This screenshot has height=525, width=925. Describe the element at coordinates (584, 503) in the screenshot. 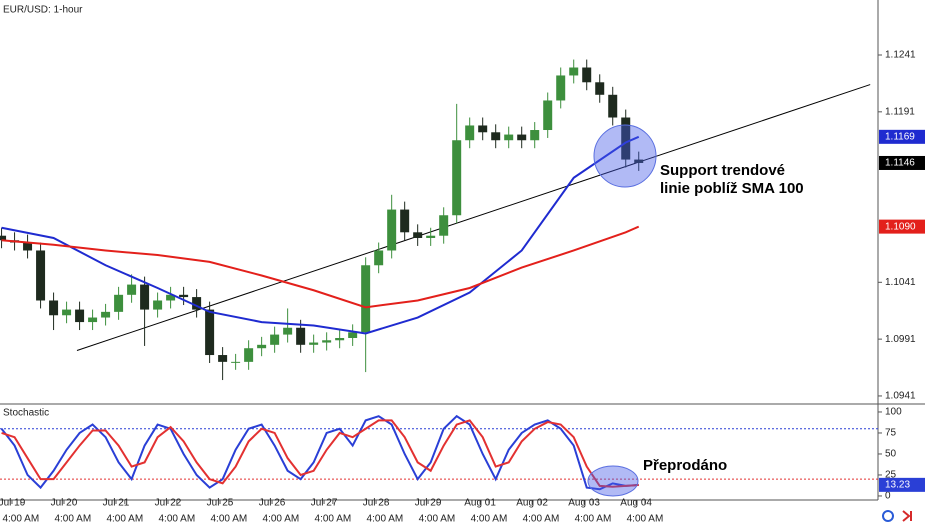

I see `x-tick-label: Aug 03` at that location.